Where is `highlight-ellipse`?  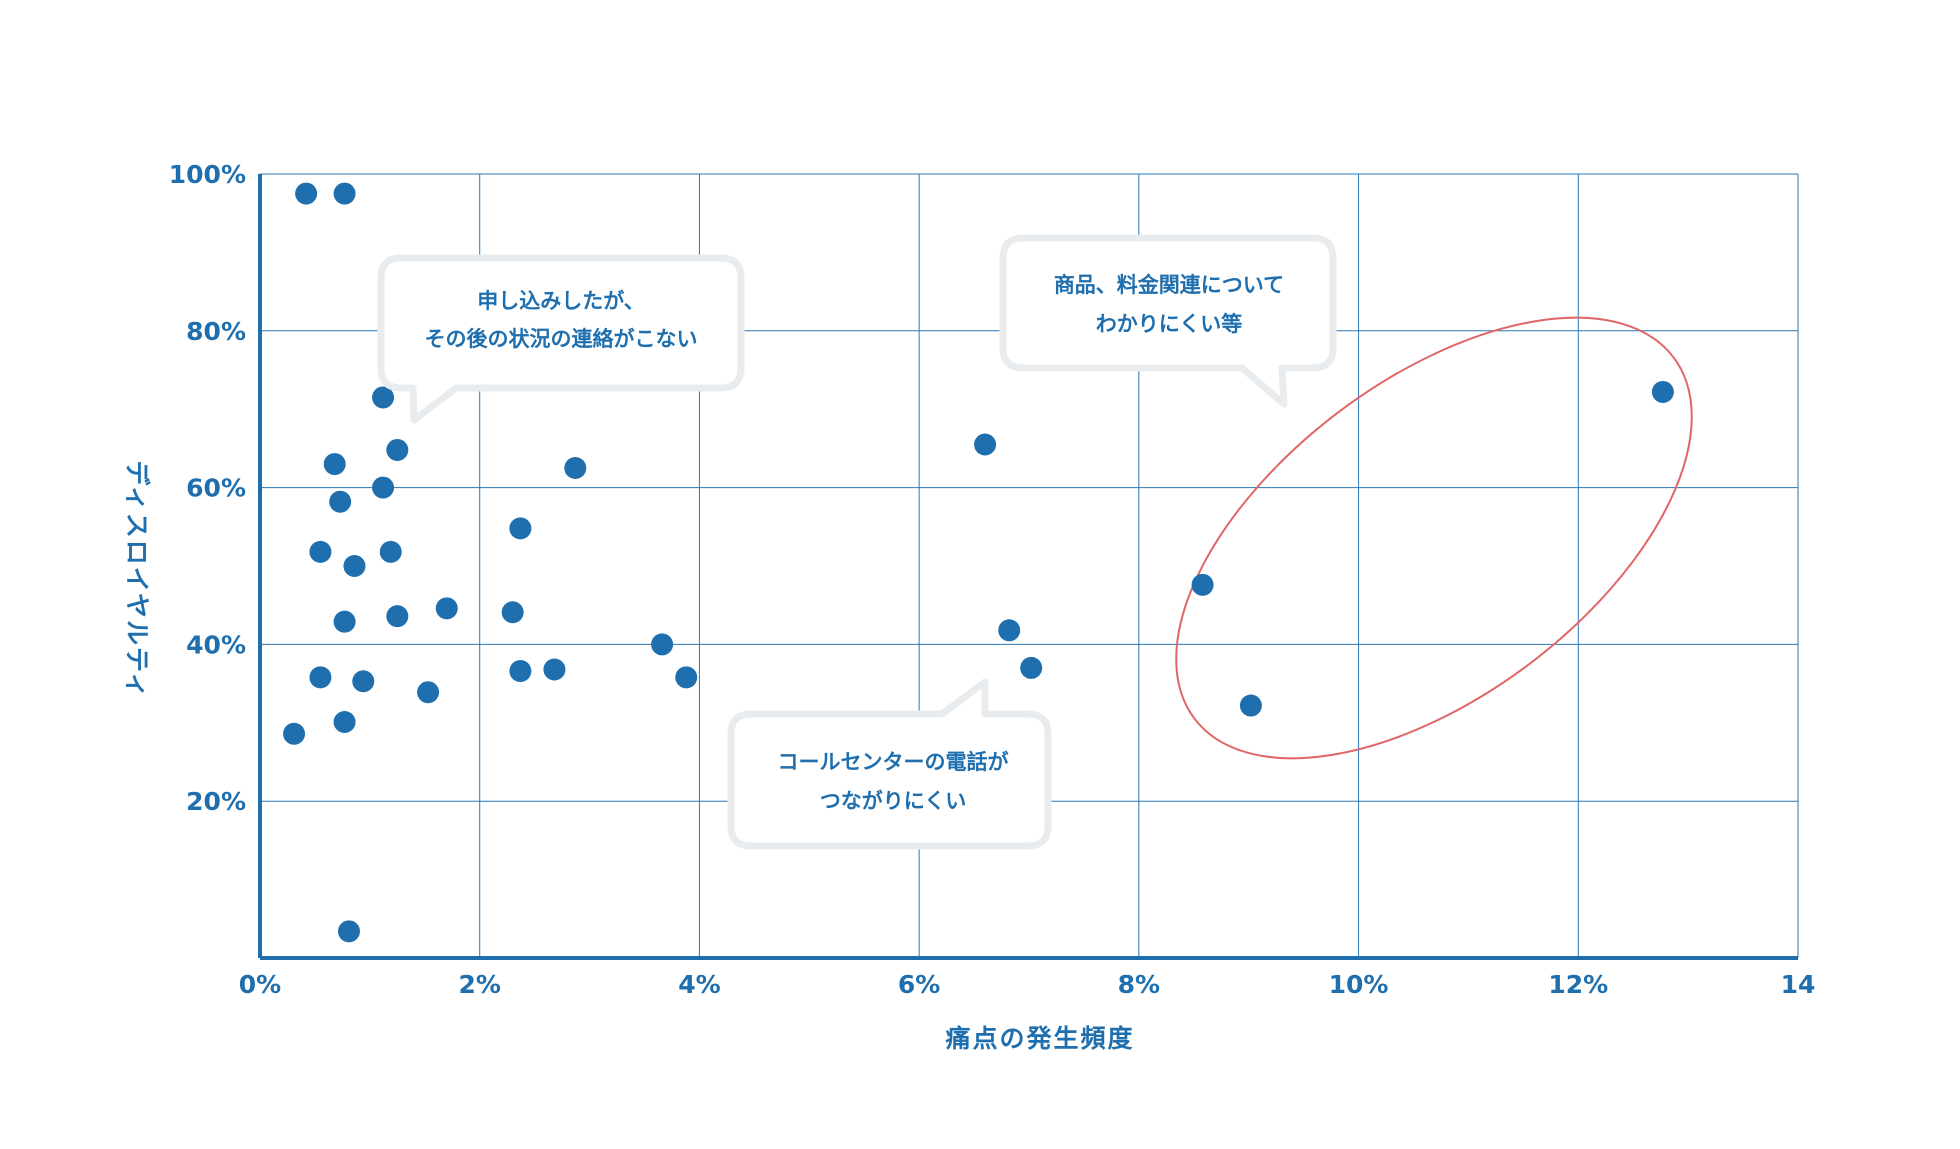 highlight-ellipse is located at coordinates (1434, 538).